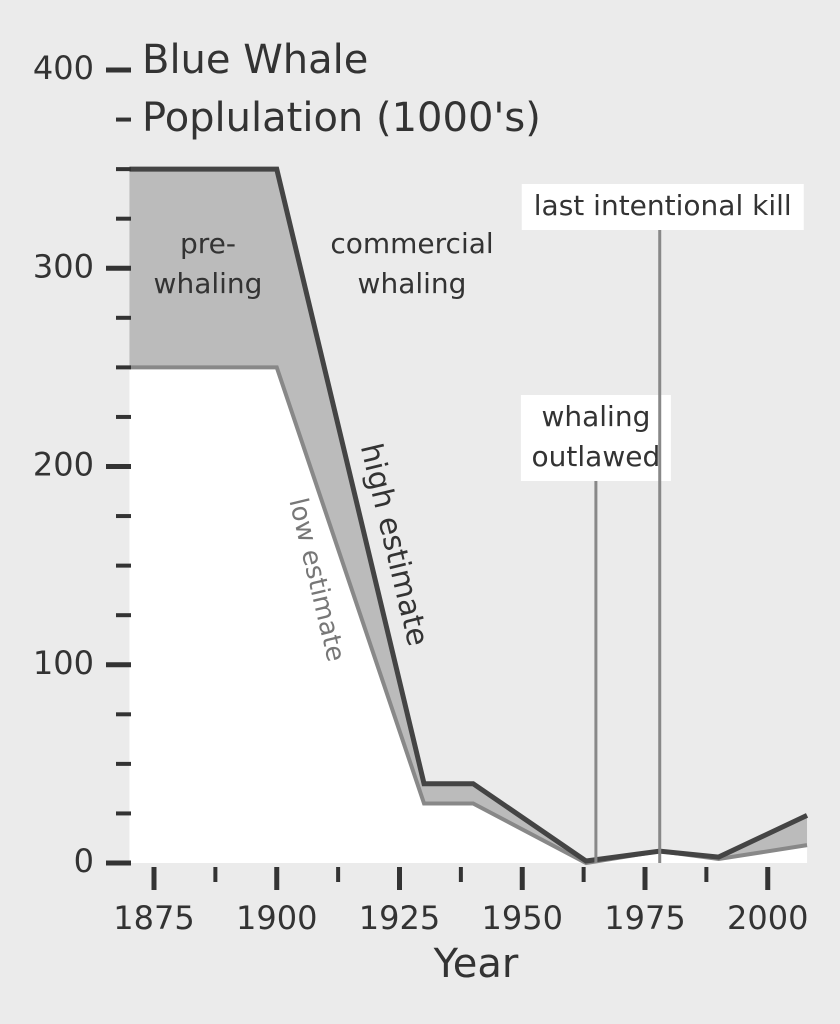 This screenshot has height=1024, width=840. Describe the element at coordinates (341, 118) in the screenshot. I see `chart-title: Poplulation (1000's)` at that location.